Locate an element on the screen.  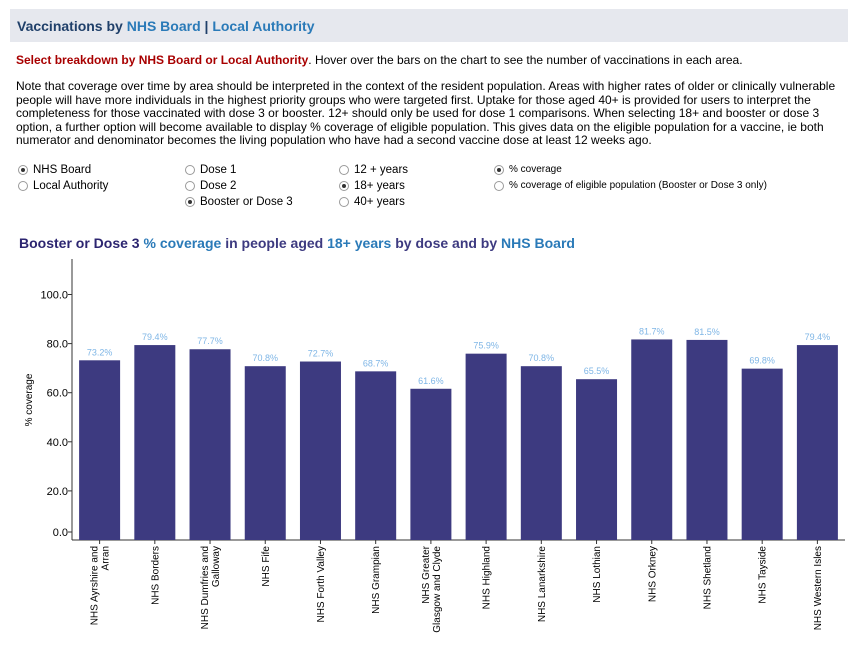
bar-data-label: 81.7% is located at coordinates (652, 331).